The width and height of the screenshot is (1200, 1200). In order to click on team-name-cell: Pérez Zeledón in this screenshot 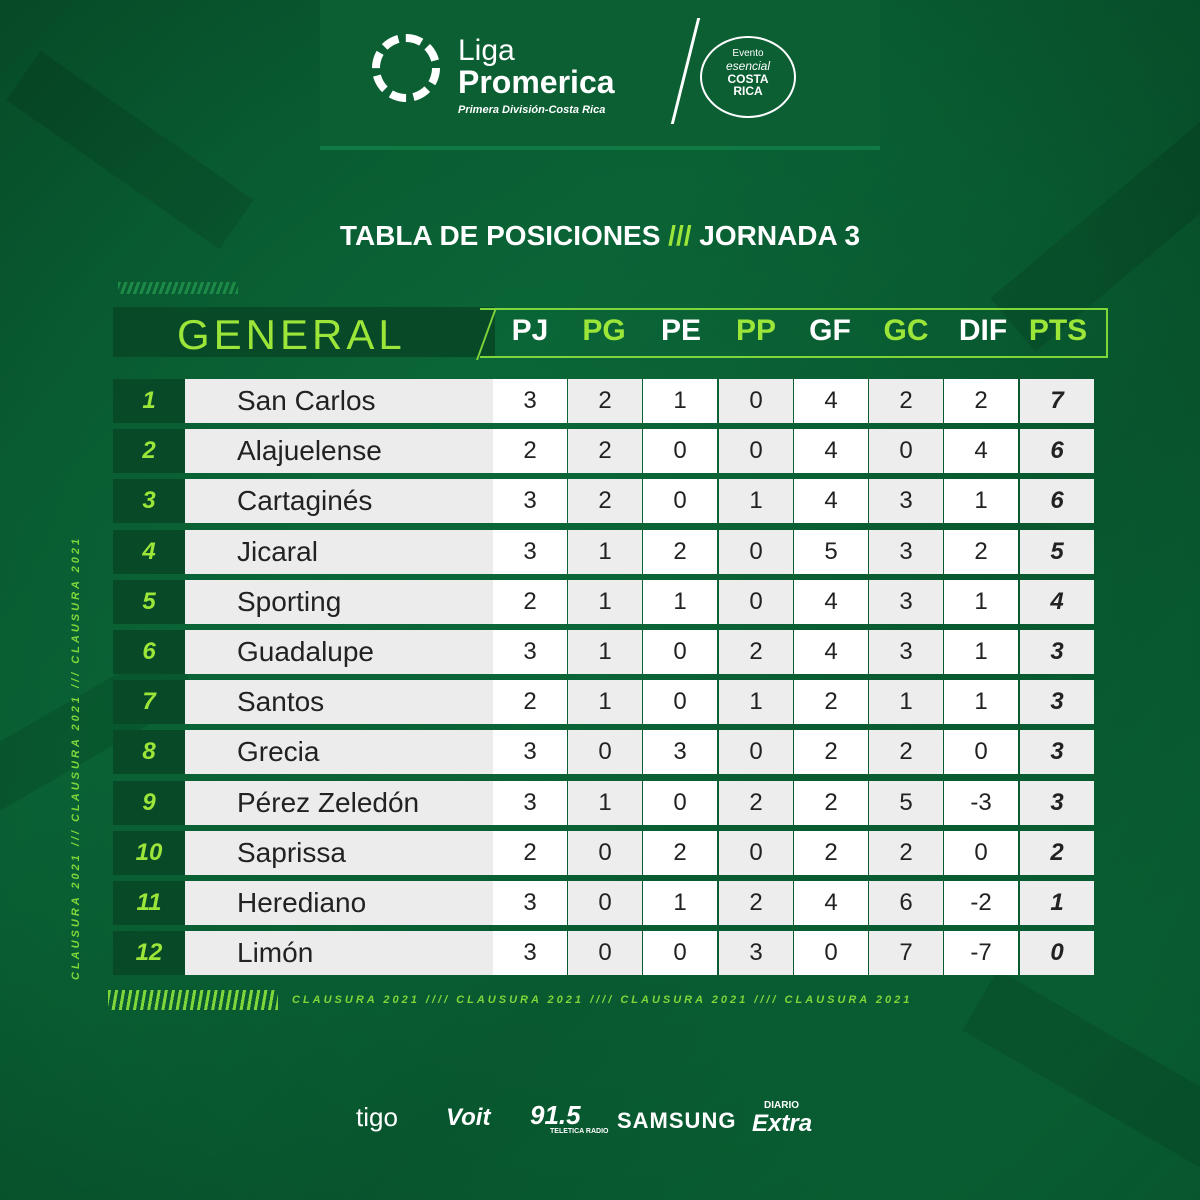, I will do `click(339, 803)`.